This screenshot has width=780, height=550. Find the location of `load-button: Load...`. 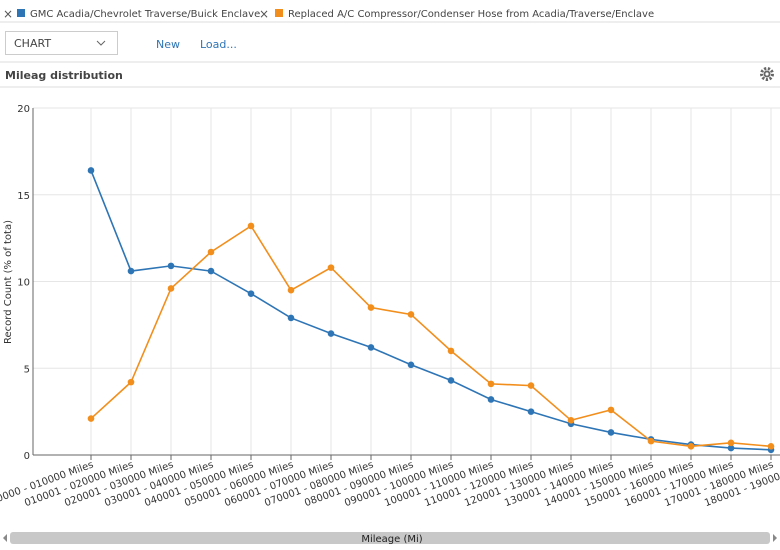

load-button: Load... is located at coordinates (218, 44).